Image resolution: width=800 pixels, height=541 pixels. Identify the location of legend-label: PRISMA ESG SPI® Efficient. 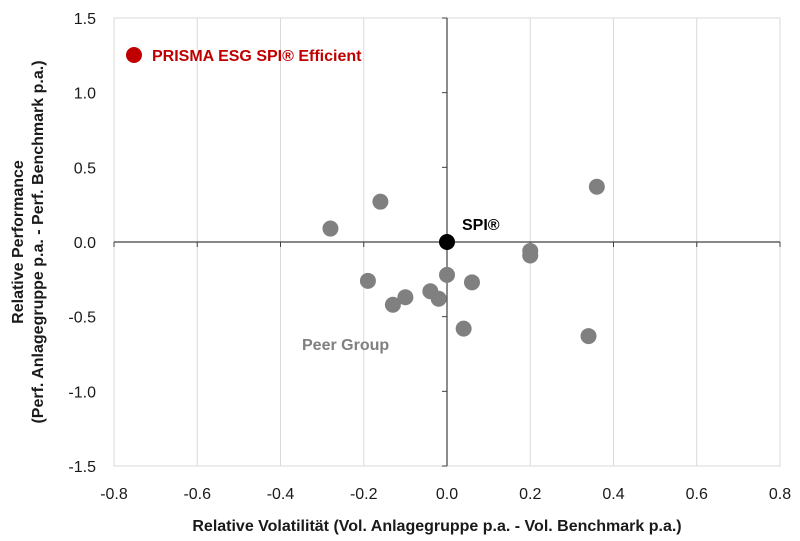
(257, 56).